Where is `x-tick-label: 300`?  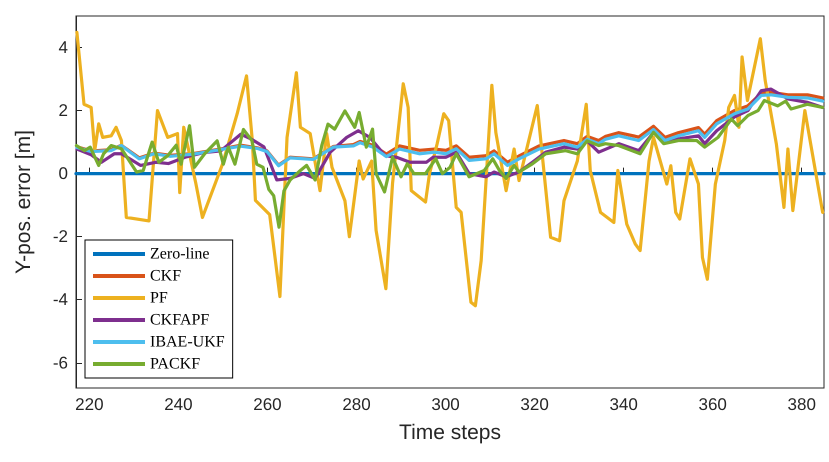
x-tick-label: 300 is located at coordinates (445, 404).